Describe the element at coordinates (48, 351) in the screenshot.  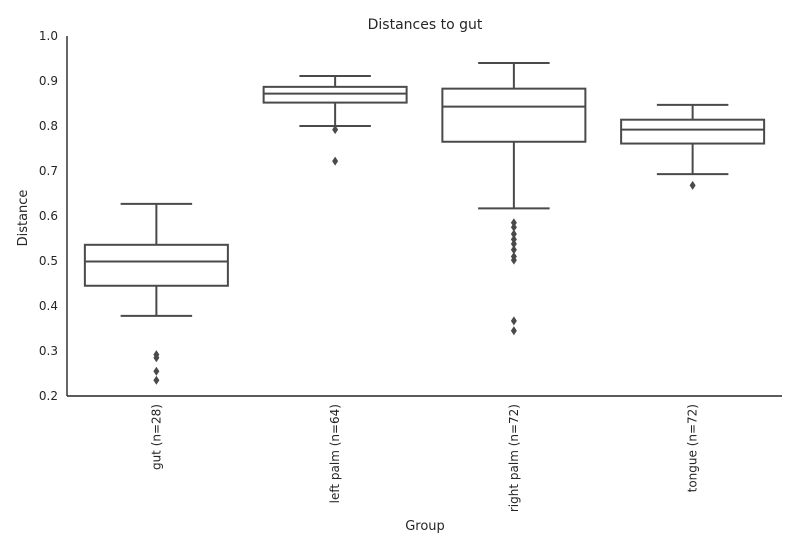
I see `y-tick-label: 0.3` at that location.